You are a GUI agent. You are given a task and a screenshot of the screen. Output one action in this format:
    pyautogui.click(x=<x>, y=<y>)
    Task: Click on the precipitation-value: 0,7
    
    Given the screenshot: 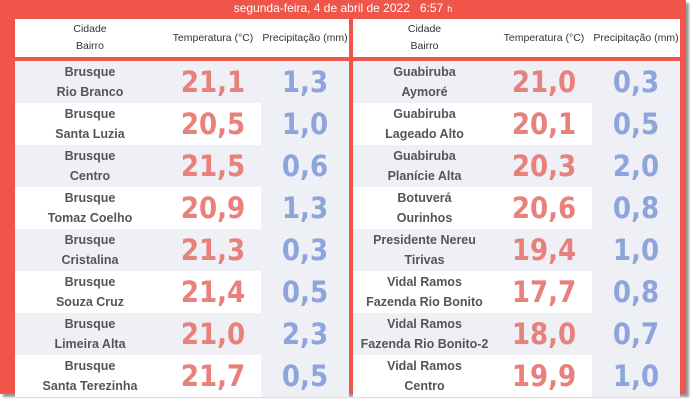 What is the action you would take?
    pyautogui.click(x=636, y=334)
    